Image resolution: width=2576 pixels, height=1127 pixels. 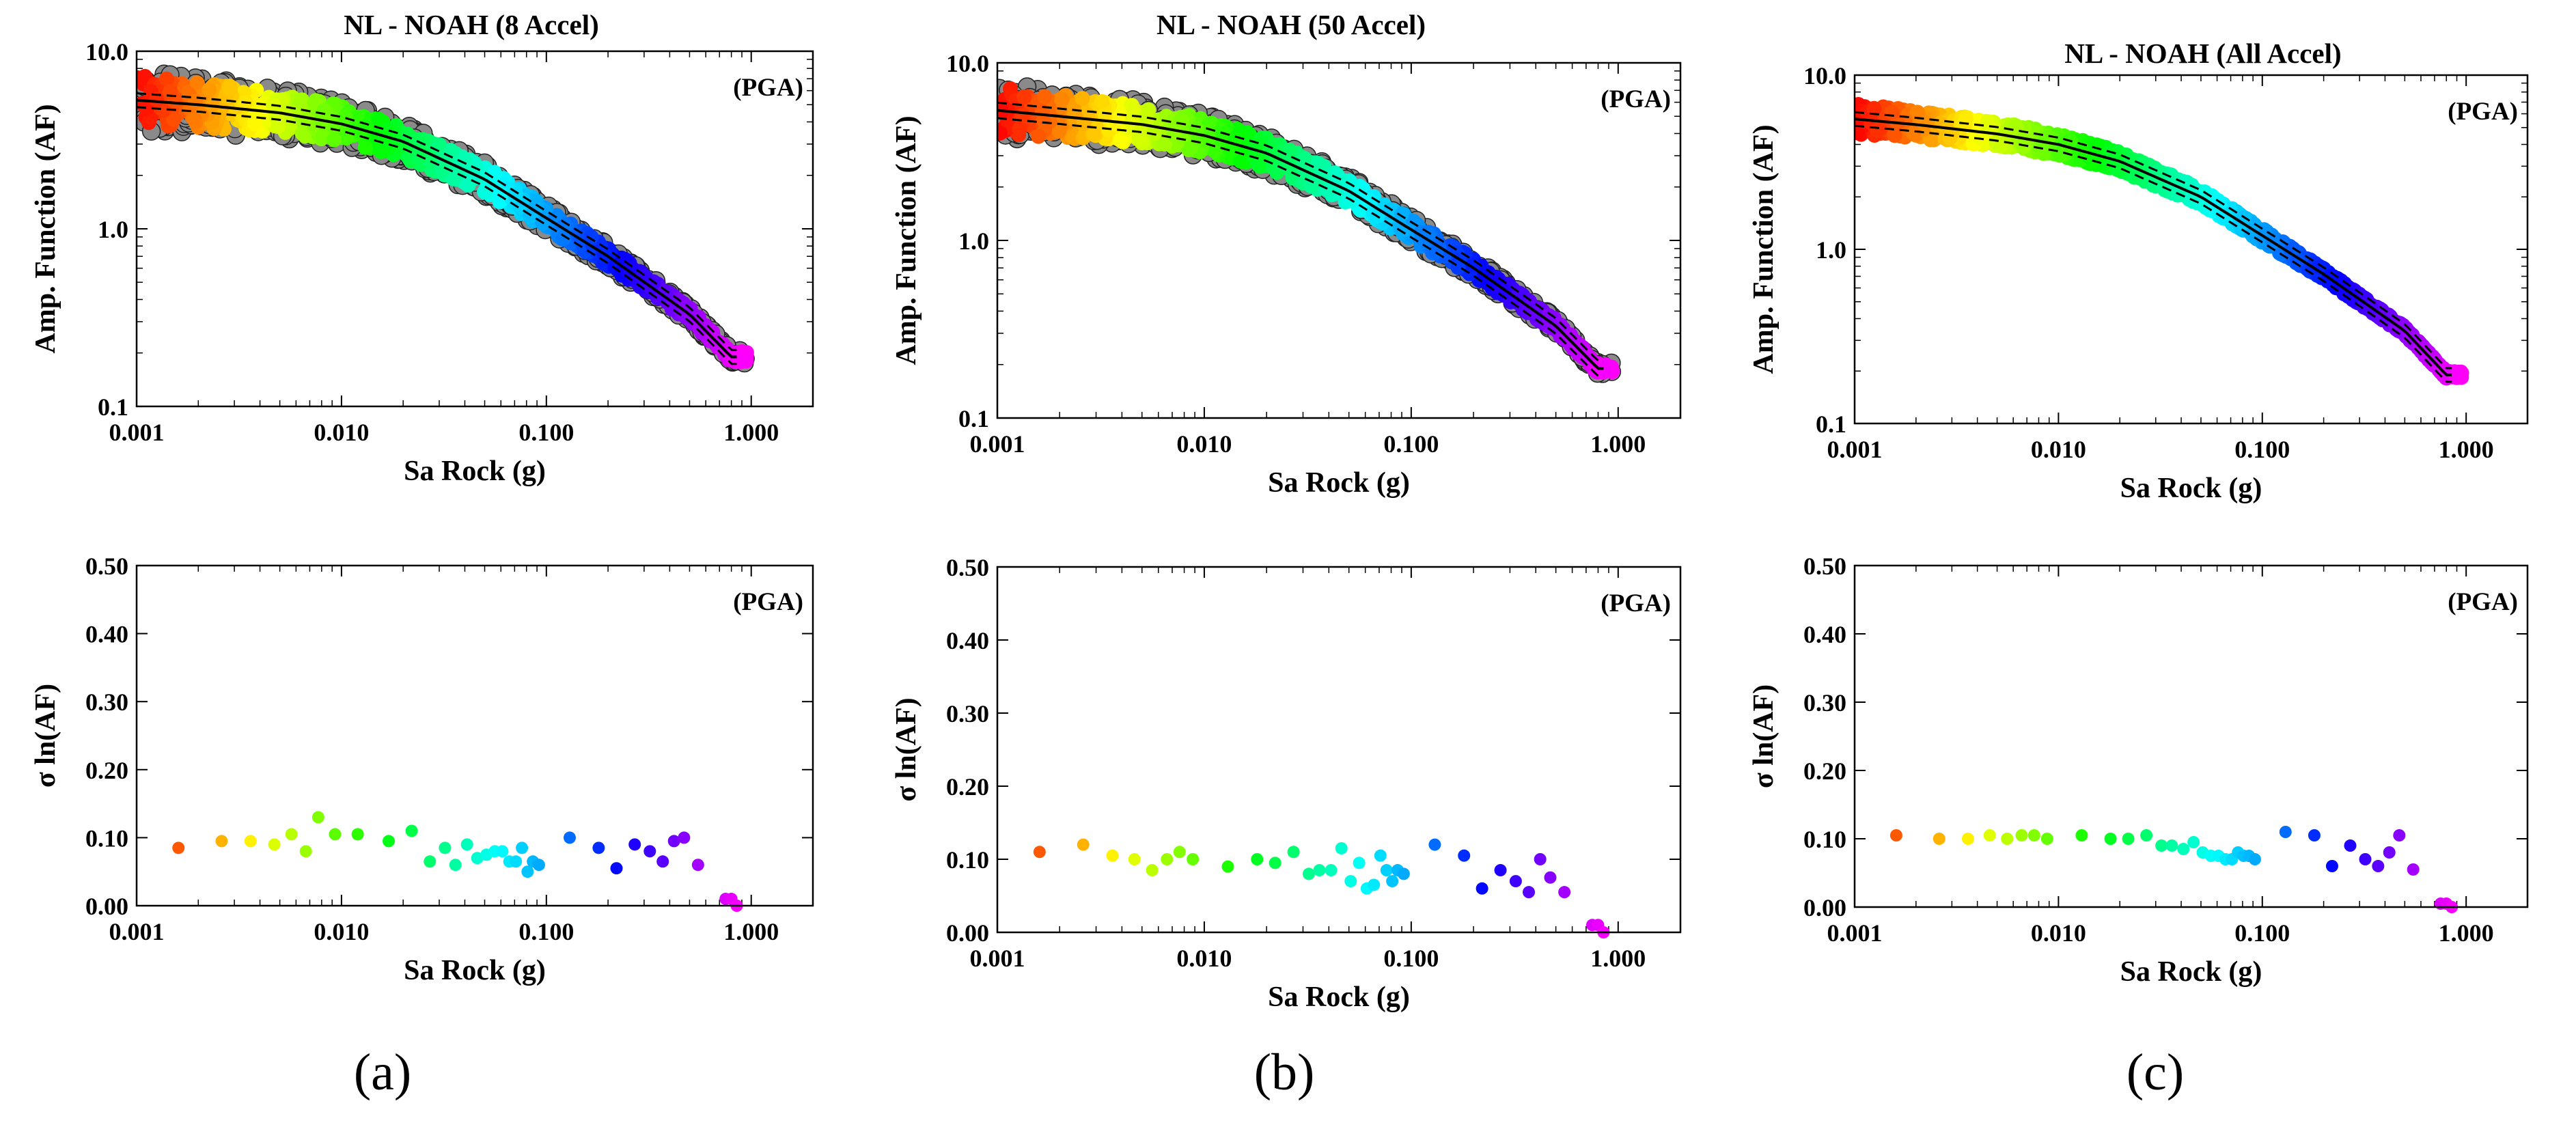 I want to click on chart-3-title: NL - NOAH (All Accel), so click(x=2202, y=53).